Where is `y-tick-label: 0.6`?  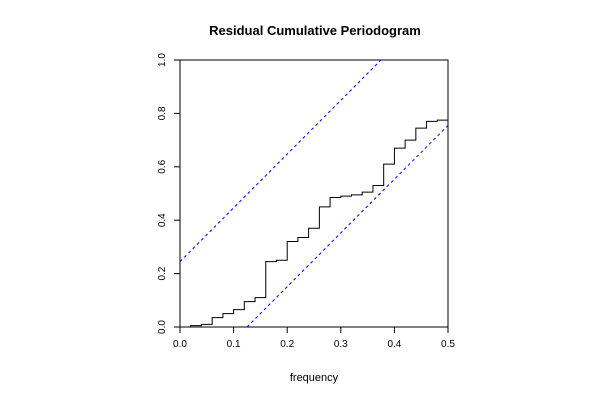 y-tick-label: 0.6 is located at coordinates (162, 166).